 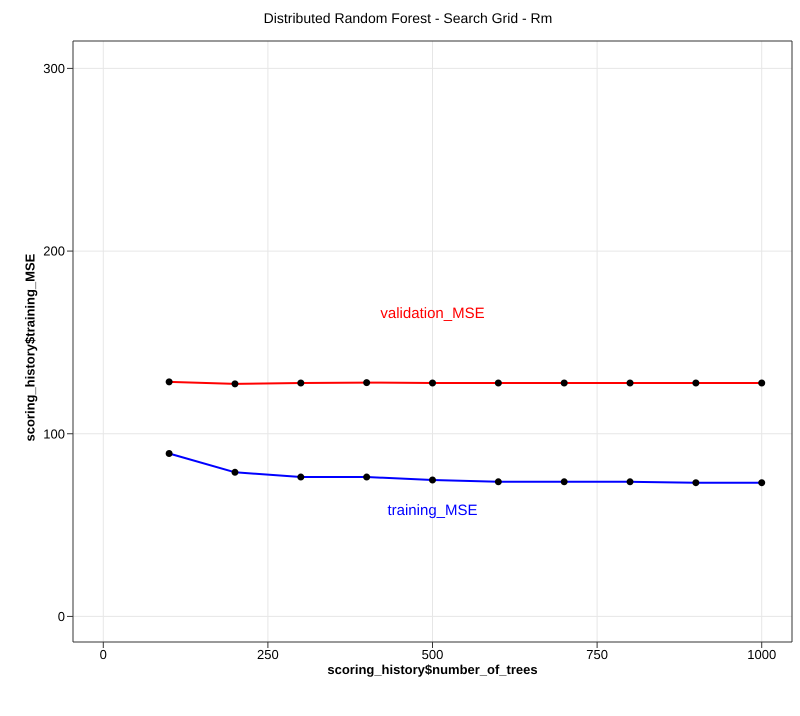 I want to click on text: validation_MSE, so click(x=432, y=313).